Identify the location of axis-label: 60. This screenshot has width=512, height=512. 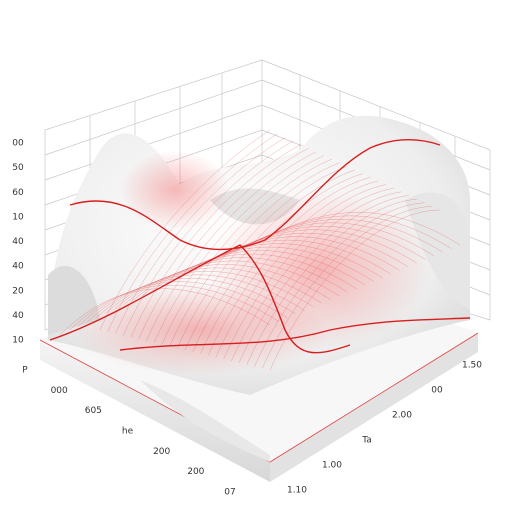
(18, 193).